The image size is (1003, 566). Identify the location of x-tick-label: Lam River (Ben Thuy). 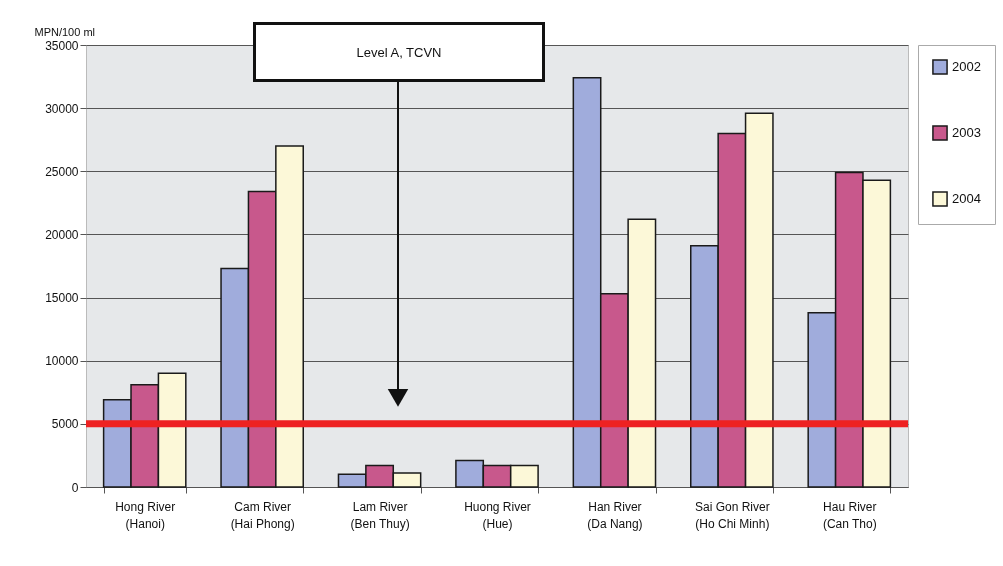
(380, 515).